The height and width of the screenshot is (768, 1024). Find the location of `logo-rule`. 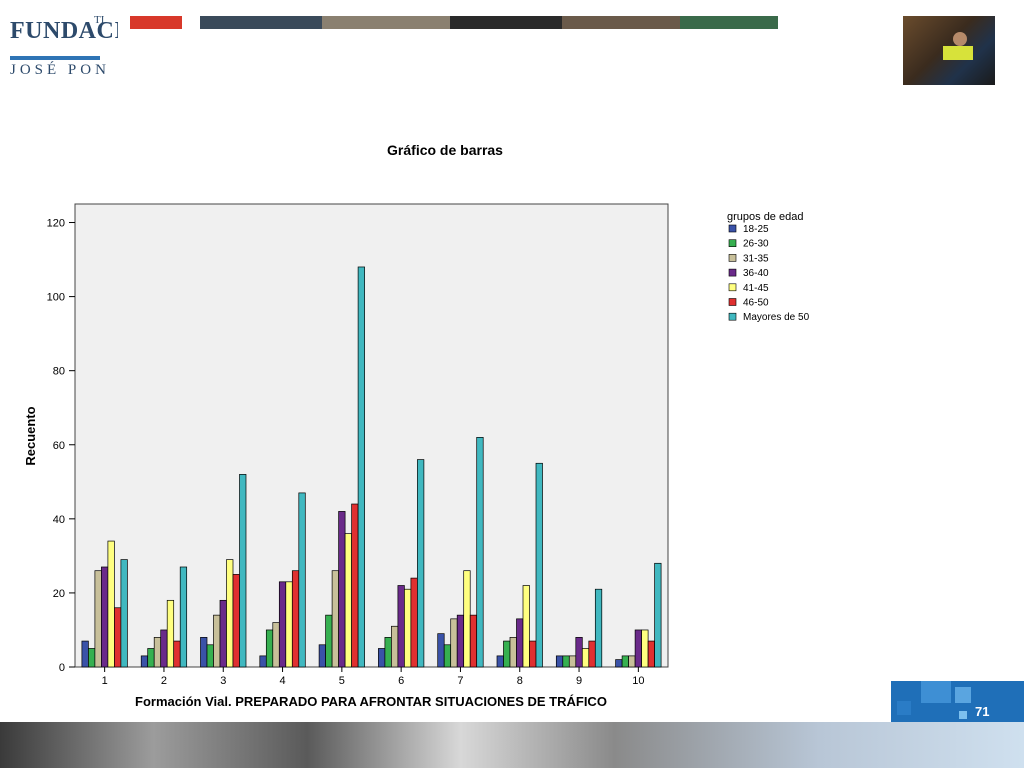

logo-rule is located at coordinates (55, 58).